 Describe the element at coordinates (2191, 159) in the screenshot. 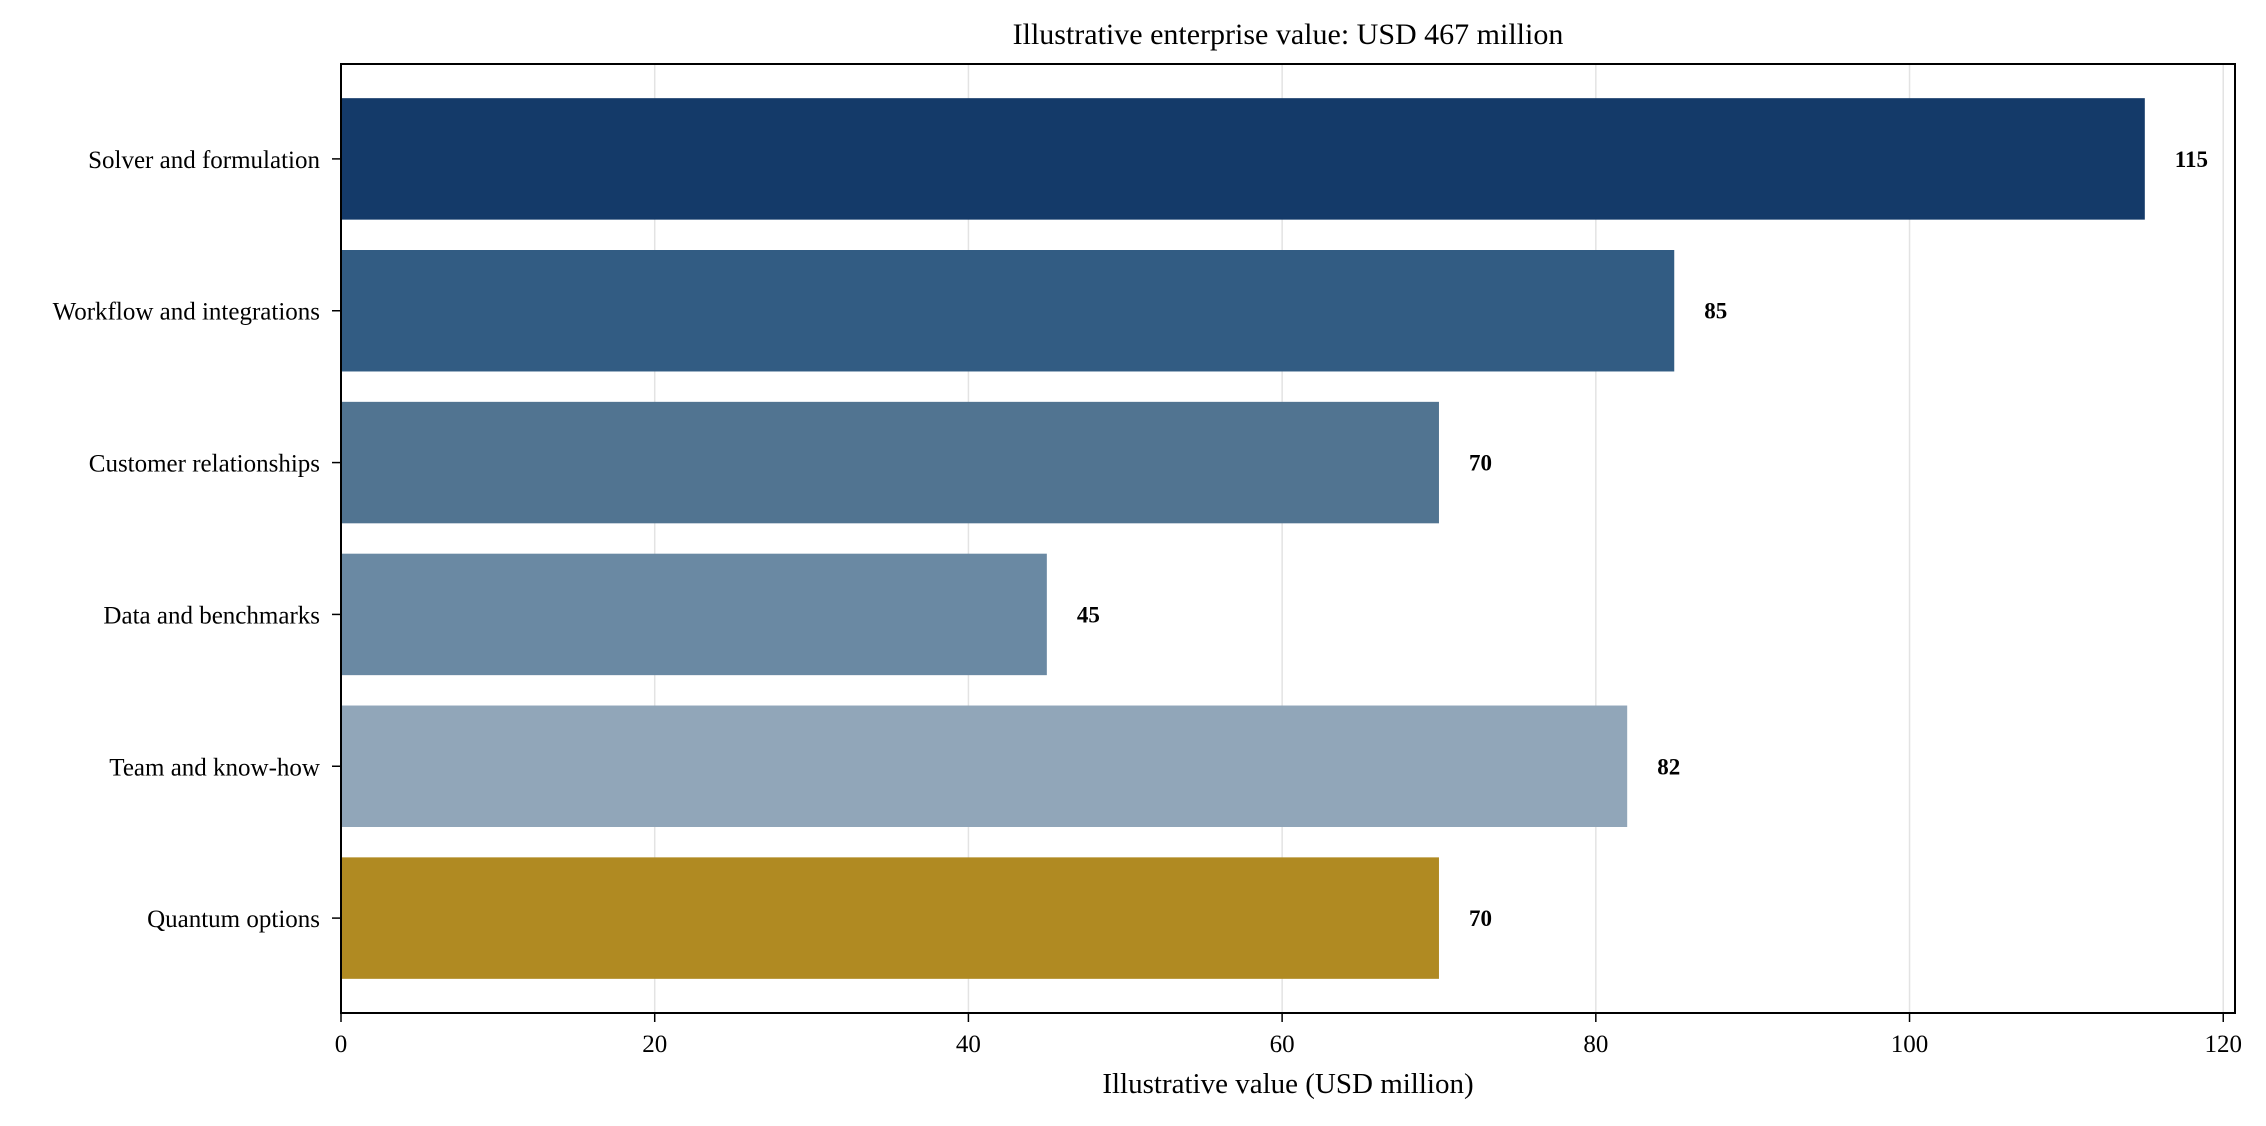

I see `bar-value-label: 115` at that location.